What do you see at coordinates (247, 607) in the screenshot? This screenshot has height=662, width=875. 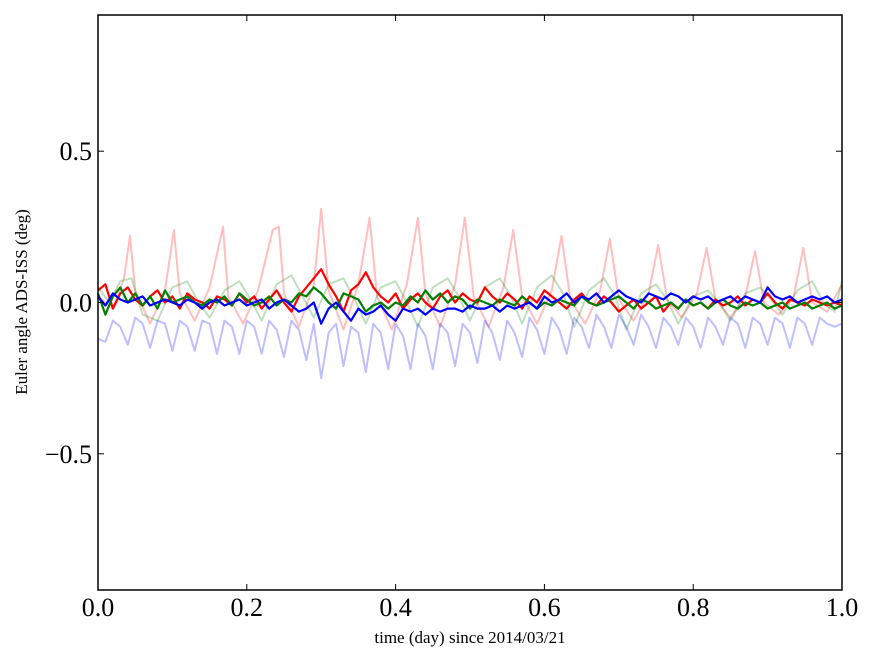 I see `x-tick-label: 0.2` at bounding box center [247, 607].